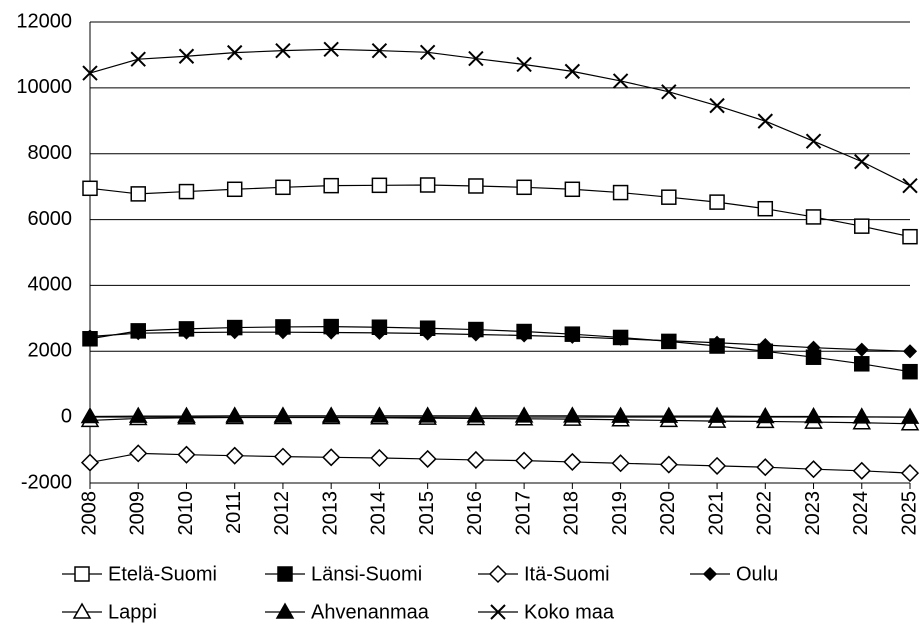 The height and width of the screenshot is (631, 923). What do you see at coordinates (370, 612) in the screenshot?
I see `legend-label: Ahvenanmaa` at bounding box center [370, 612].